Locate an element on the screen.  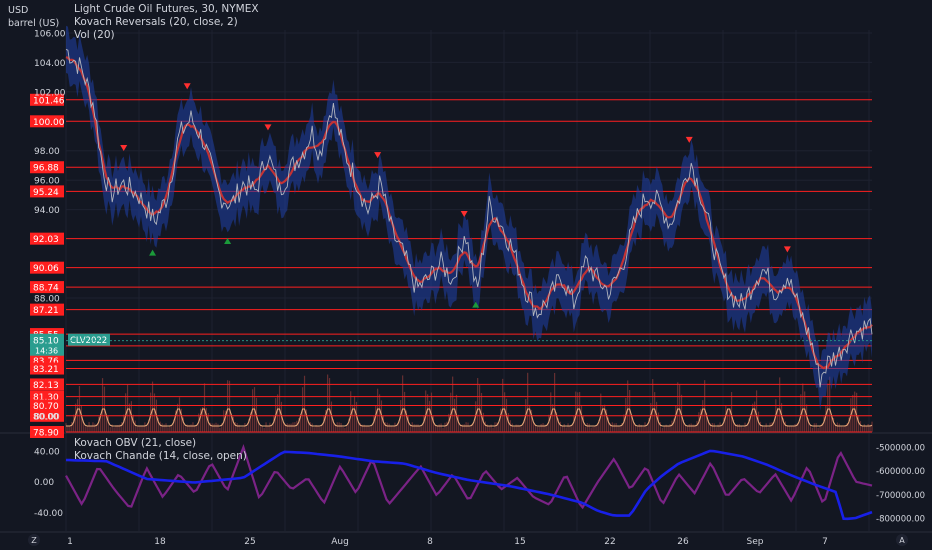
indicator-volume-label: Vol (20) is located at coordinates (94, 35).